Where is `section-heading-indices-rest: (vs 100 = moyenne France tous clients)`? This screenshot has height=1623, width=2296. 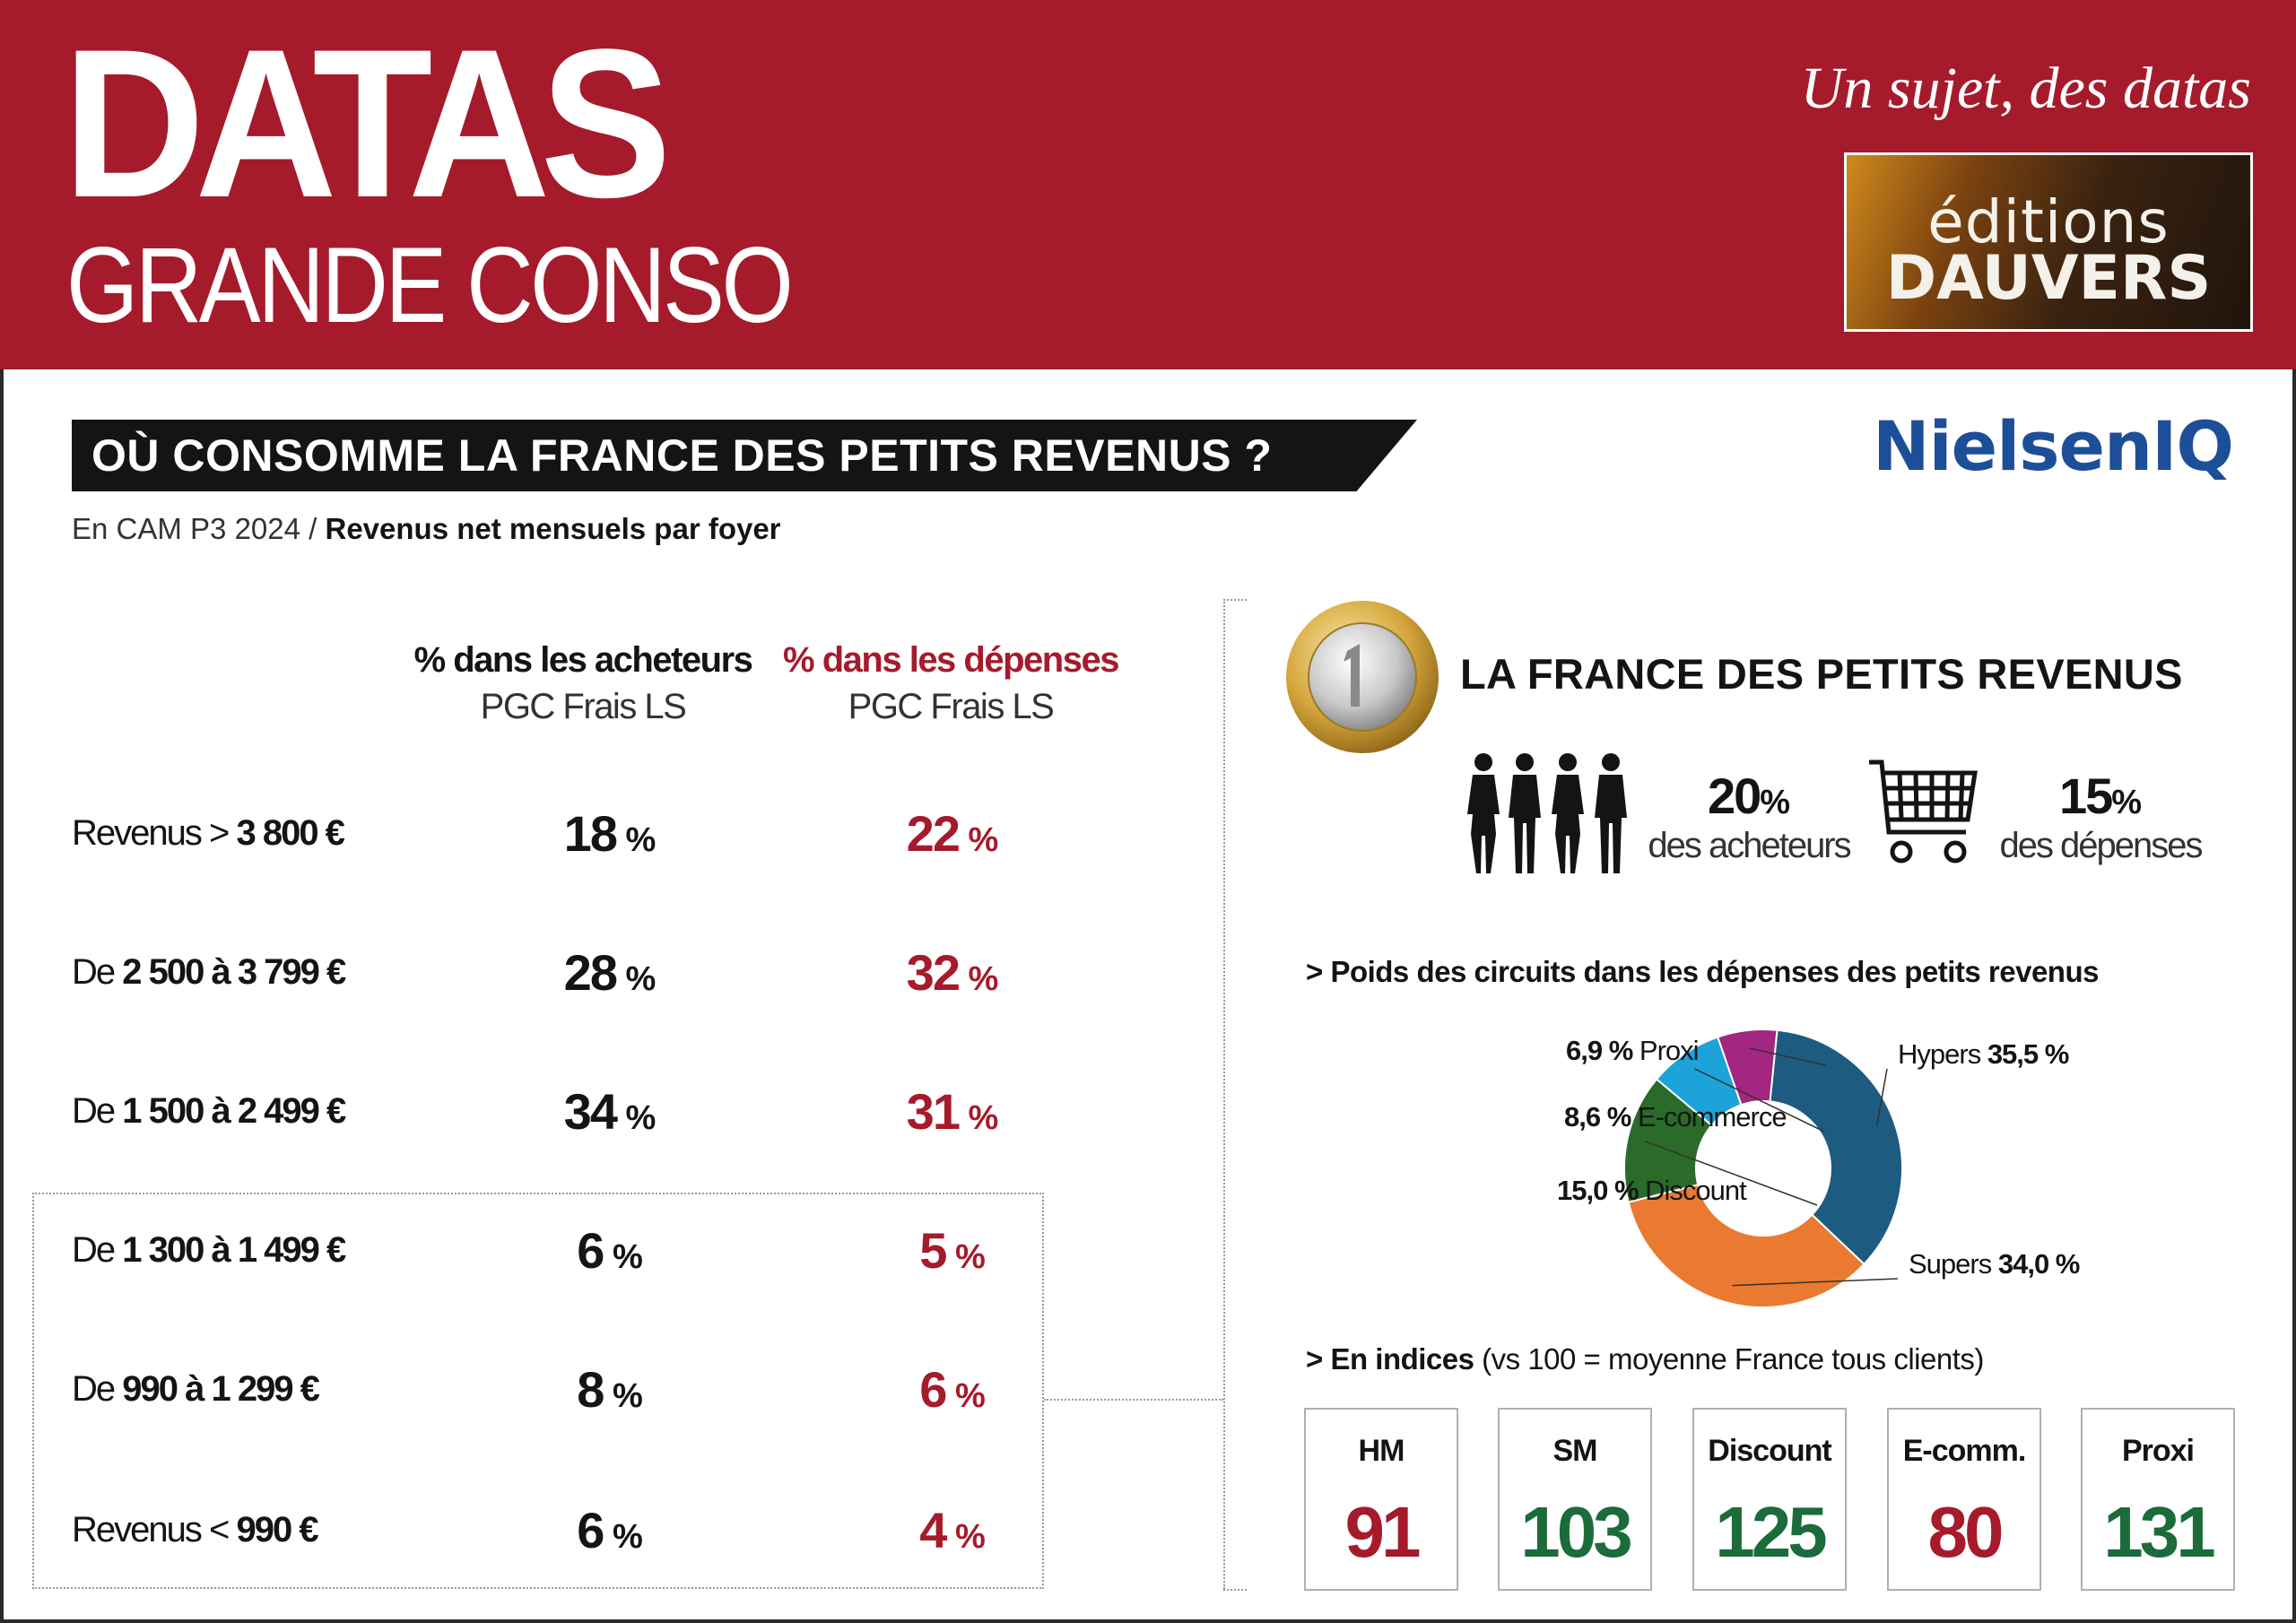
section-heading-indices-rest: (vs 100 = moyenne France tous clients) is located at coordinates (1729, 1359).